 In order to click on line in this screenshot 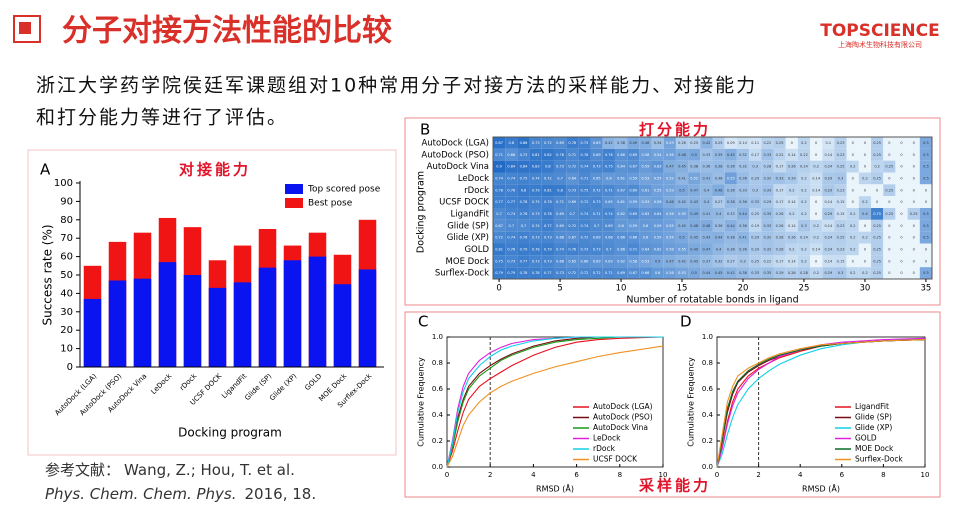, I will do `click(555, 402)`.